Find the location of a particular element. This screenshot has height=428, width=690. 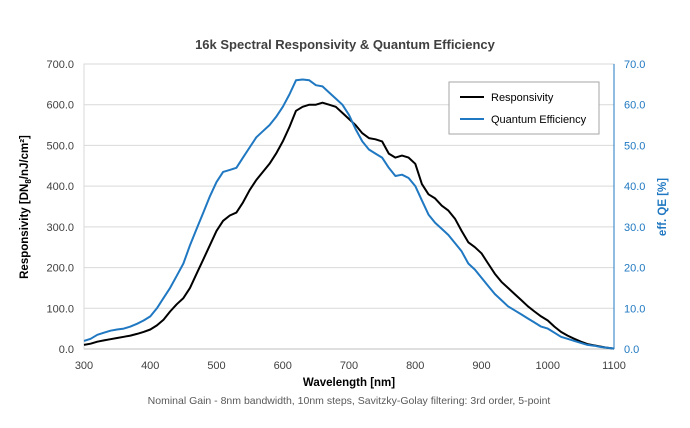

left-y-tick-label: 500.0 is located at coordinates (60, 146).